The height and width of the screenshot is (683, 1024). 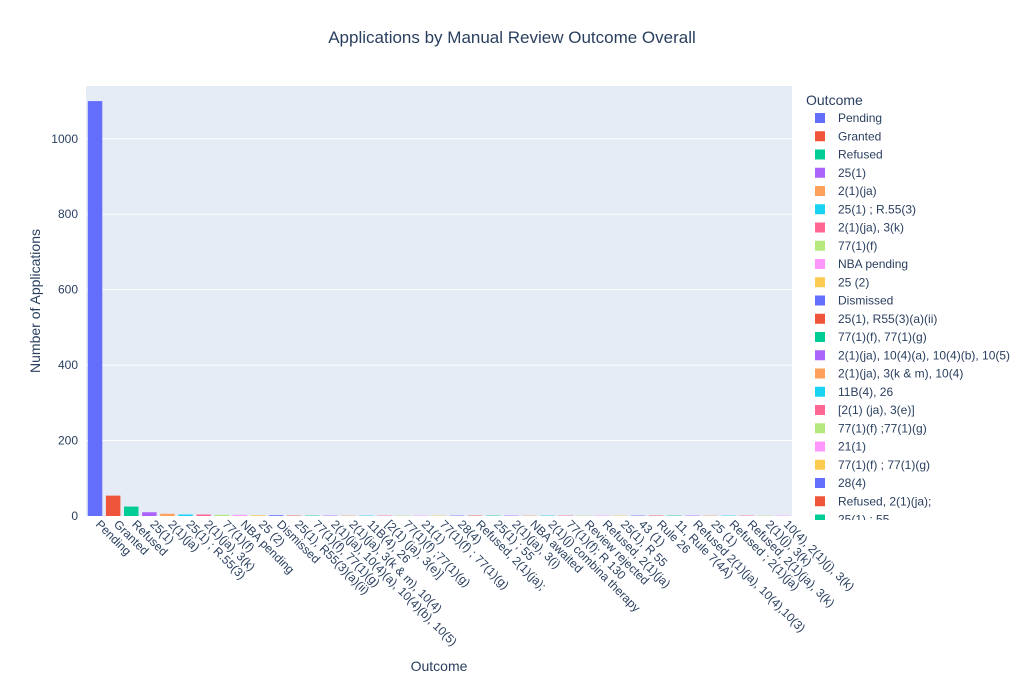 I want to click on legend-label: 25(1) ; R.55(3), so click(x=877, y=209).